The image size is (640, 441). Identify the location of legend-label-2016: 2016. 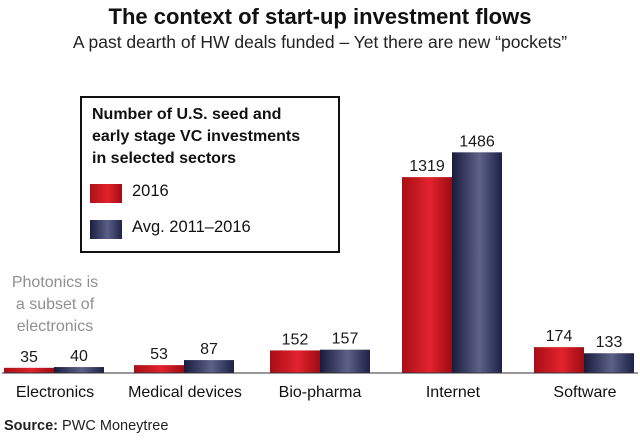
(150, 191).